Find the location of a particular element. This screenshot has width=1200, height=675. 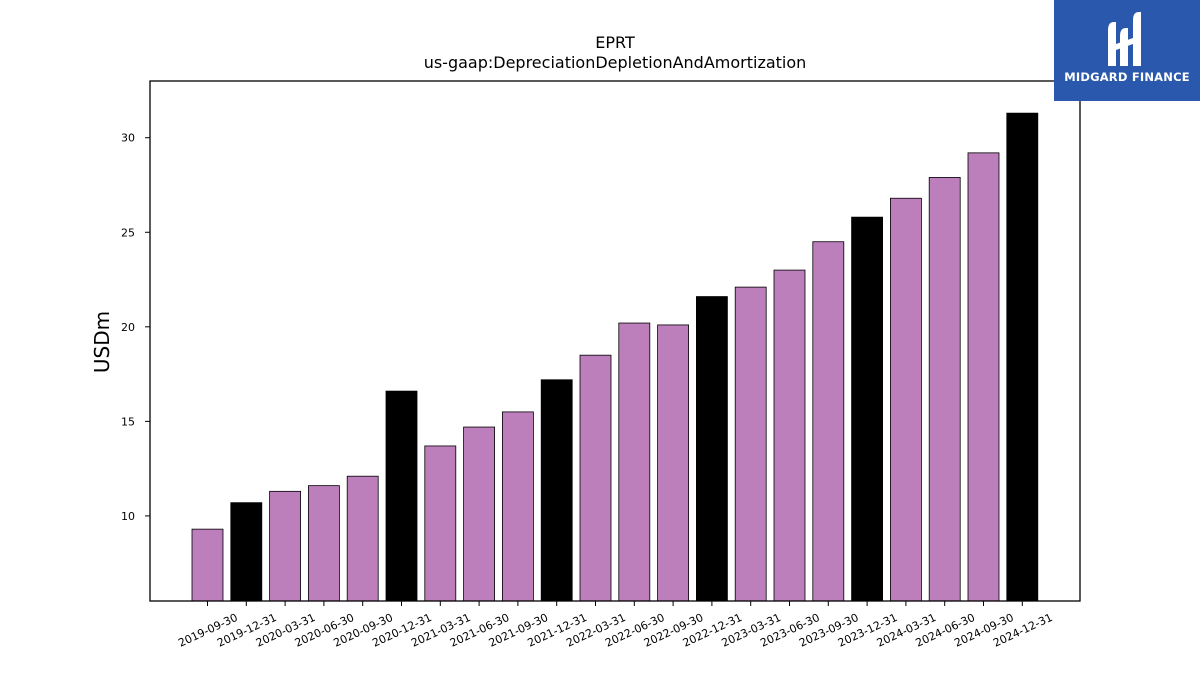

midgard-finance-logo: MIDGARD FINANCE is located at coordinates (1127, 50).